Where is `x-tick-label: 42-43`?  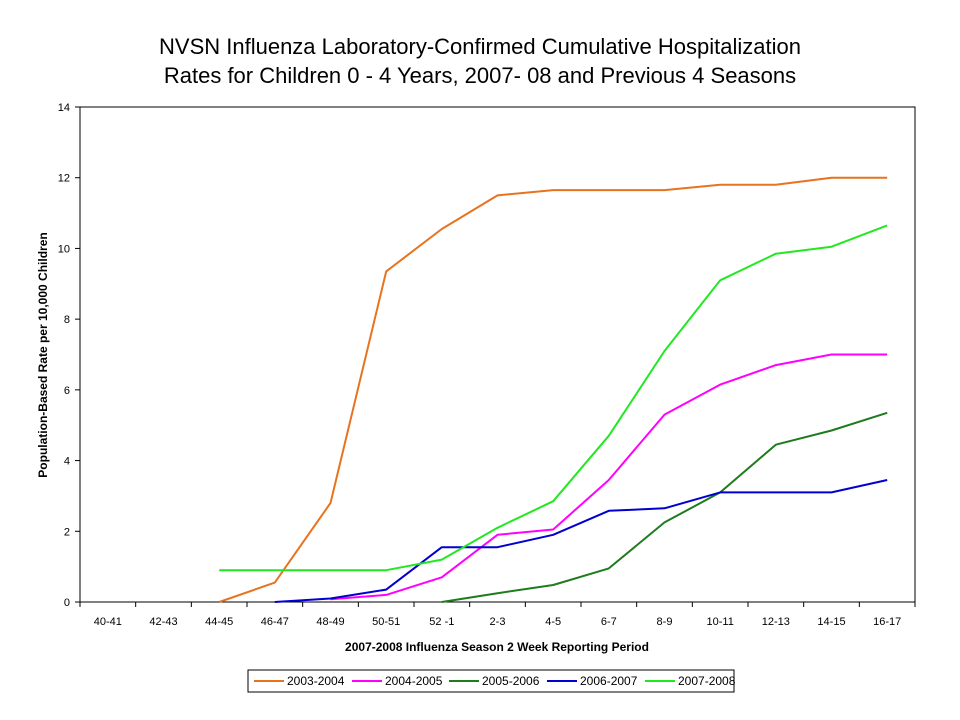
x-tick-label: 42-43 is located at coordinates (163, 622).